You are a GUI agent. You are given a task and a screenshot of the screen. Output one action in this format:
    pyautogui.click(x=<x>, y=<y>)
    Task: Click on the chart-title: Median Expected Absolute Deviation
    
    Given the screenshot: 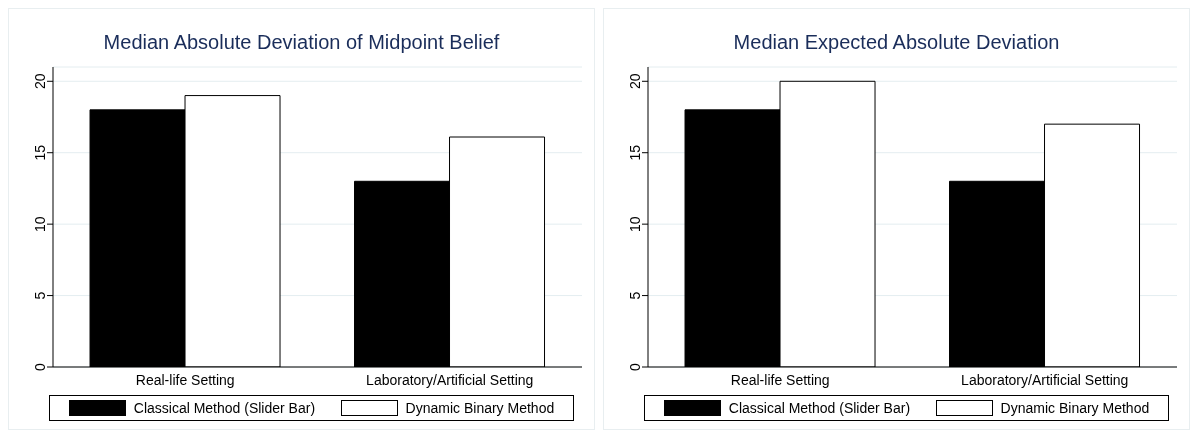 What is the action you would take?
    pyautogui.click(x=896, y=43)
    